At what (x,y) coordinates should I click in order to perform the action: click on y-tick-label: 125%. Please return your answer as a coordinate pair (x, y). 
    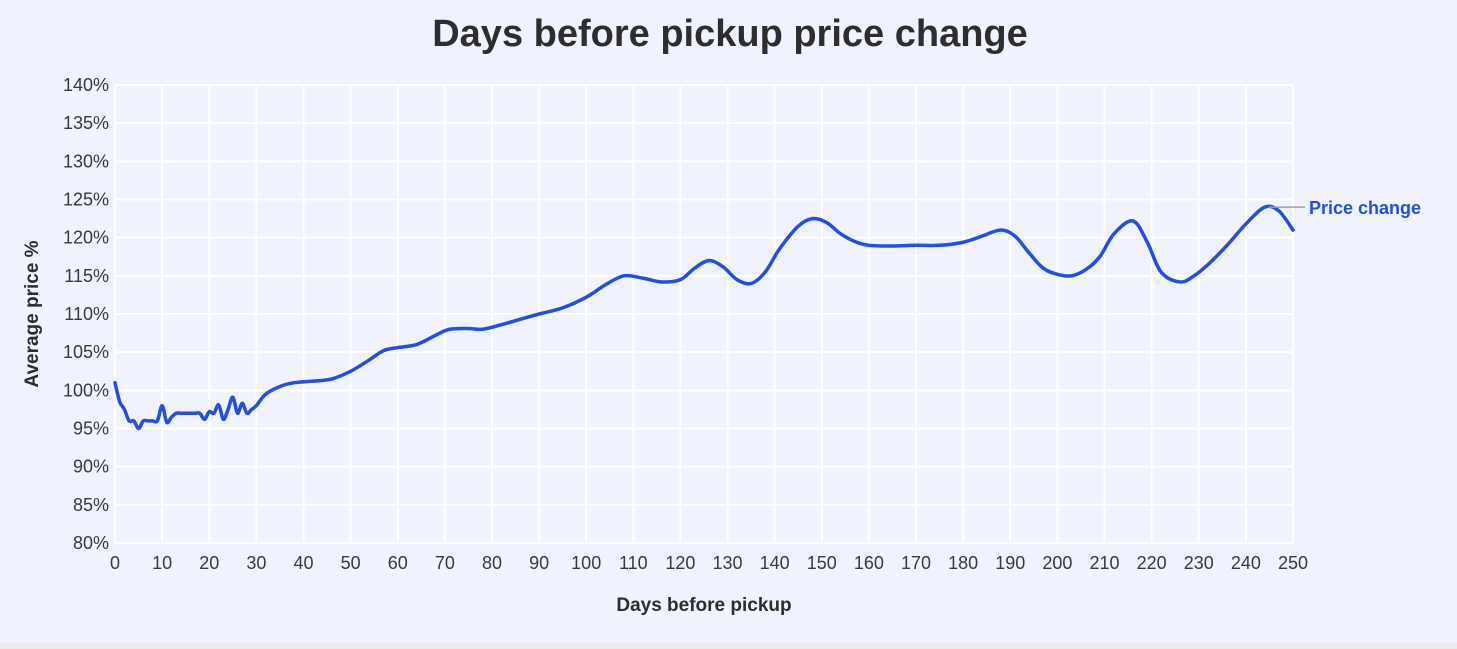
    Looking at the image, I should click on (86, 200).